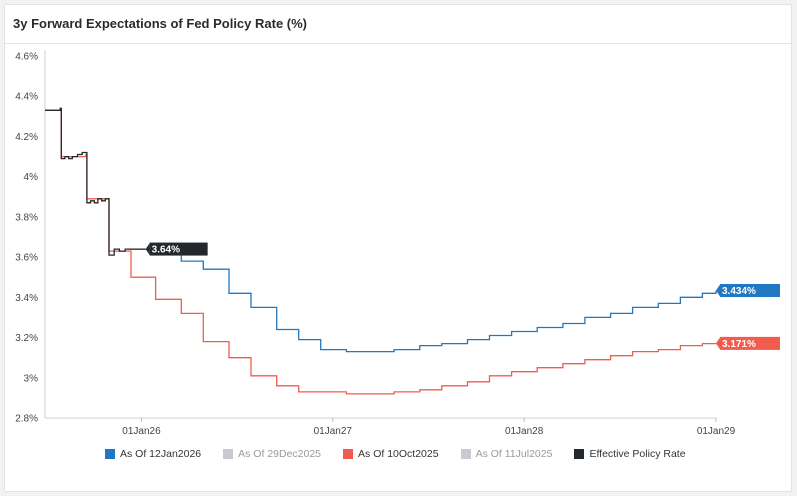 This screenshot has width=797, height=496. I want to click on legend-label-12jan2026: As Of 12Jan2026, so click(161, 454).